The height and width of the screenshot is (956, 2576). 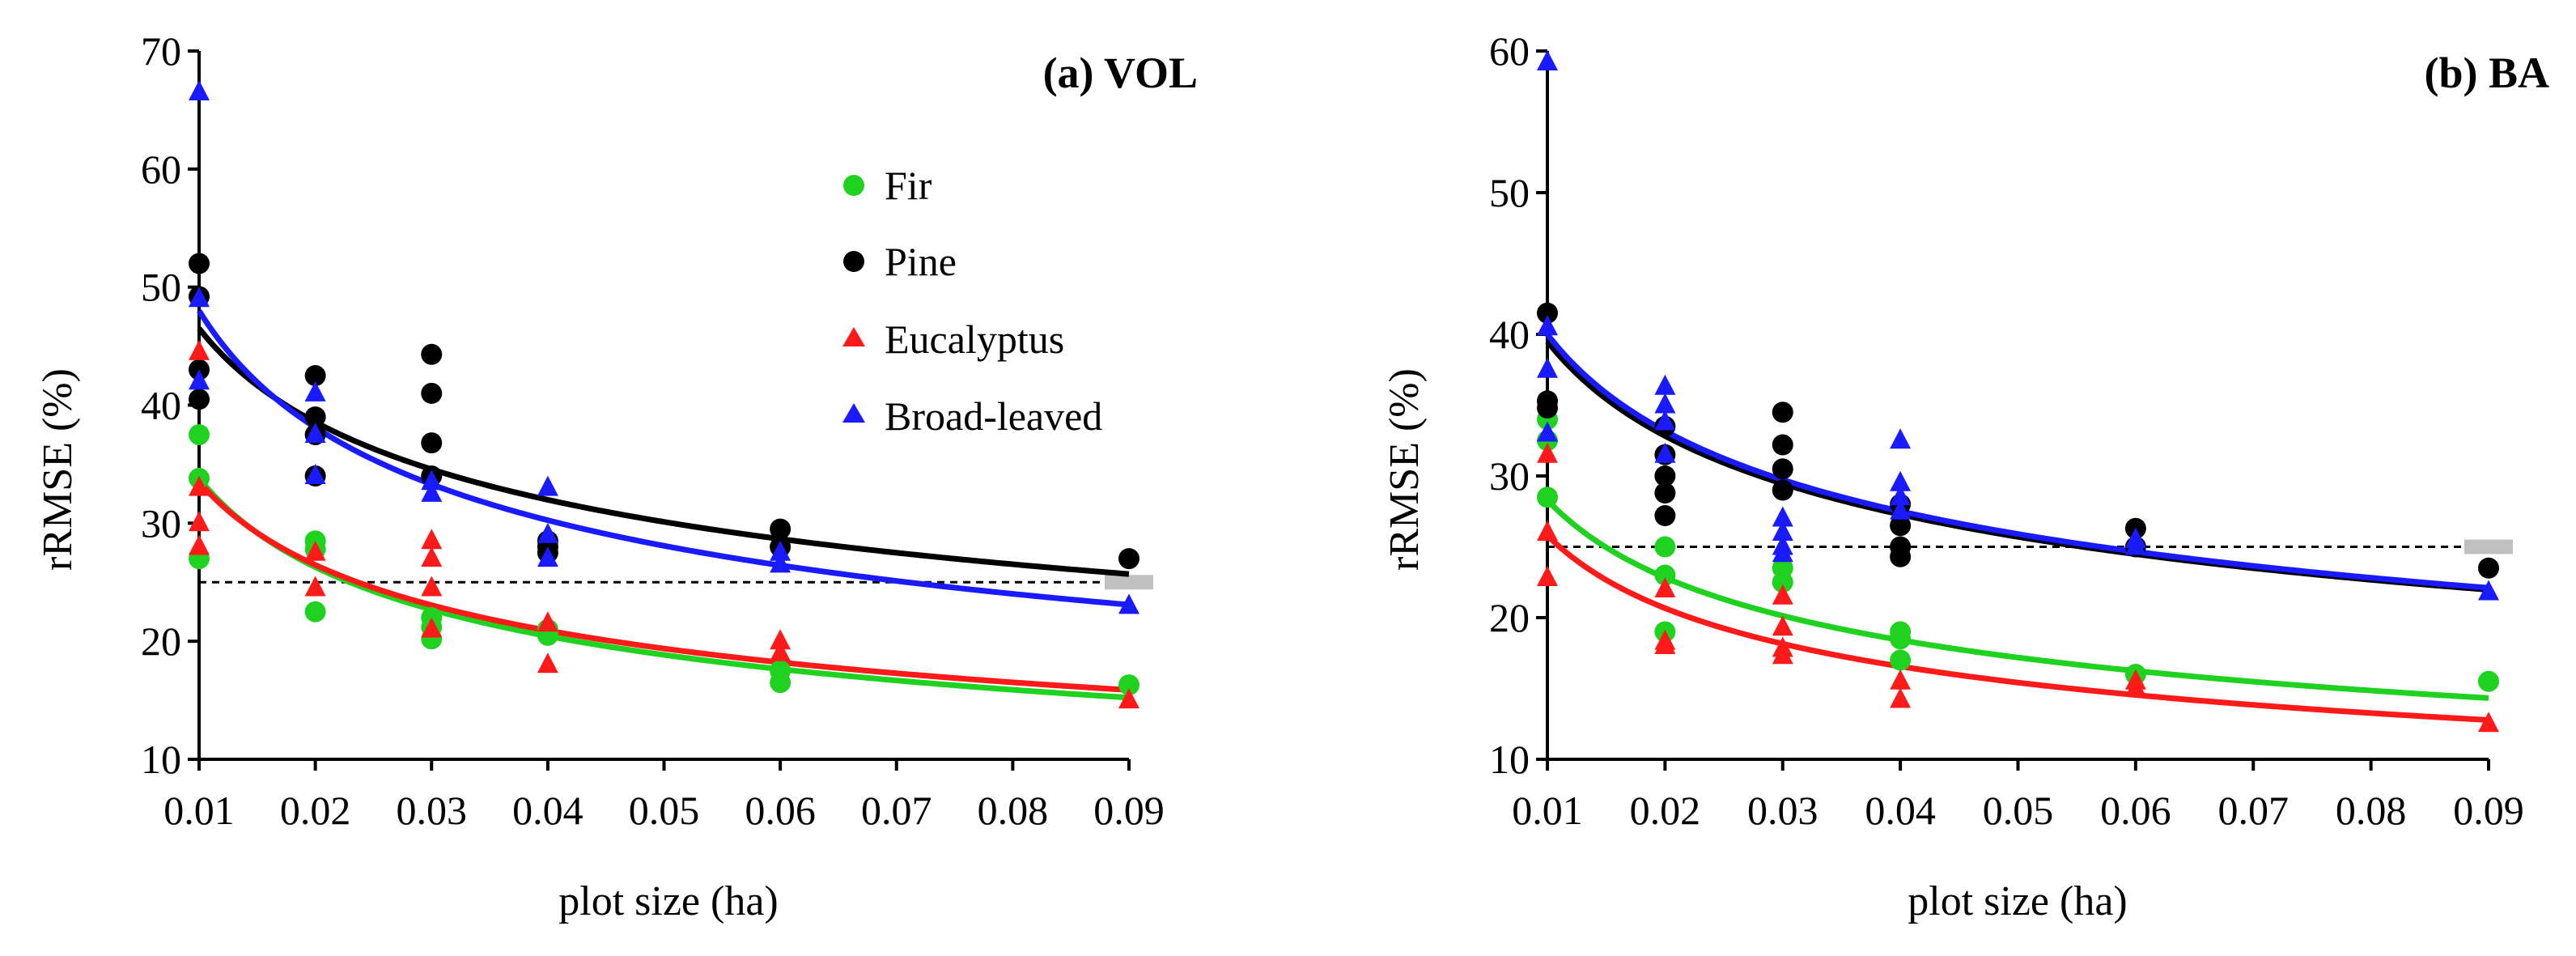 What do you see at coordinates (1900, 810) in the screenshot?
I see `x-tick-label-ba: 0.04` at bounding box center [1900, 810].